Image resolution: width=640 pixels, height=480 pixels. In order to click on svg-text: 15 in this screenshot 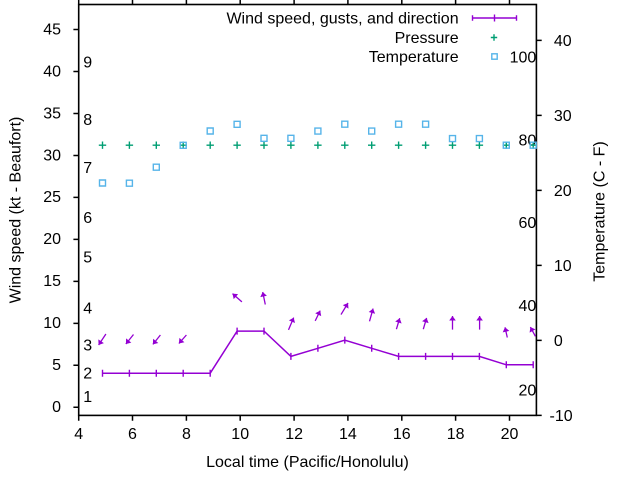, I will do `click(52, 281)`.